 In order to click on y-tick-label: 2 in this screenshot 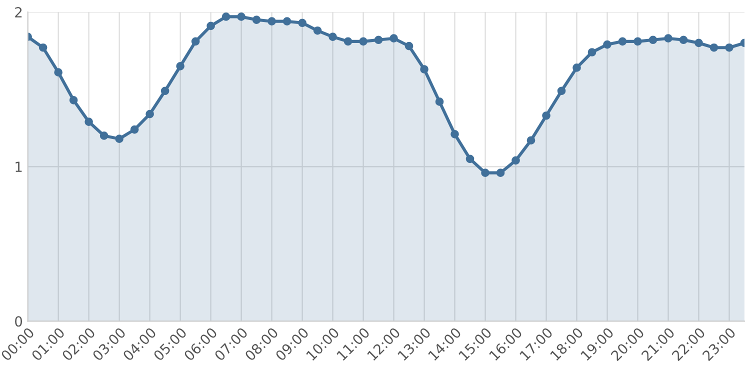, I will do `click(18, 12)`.